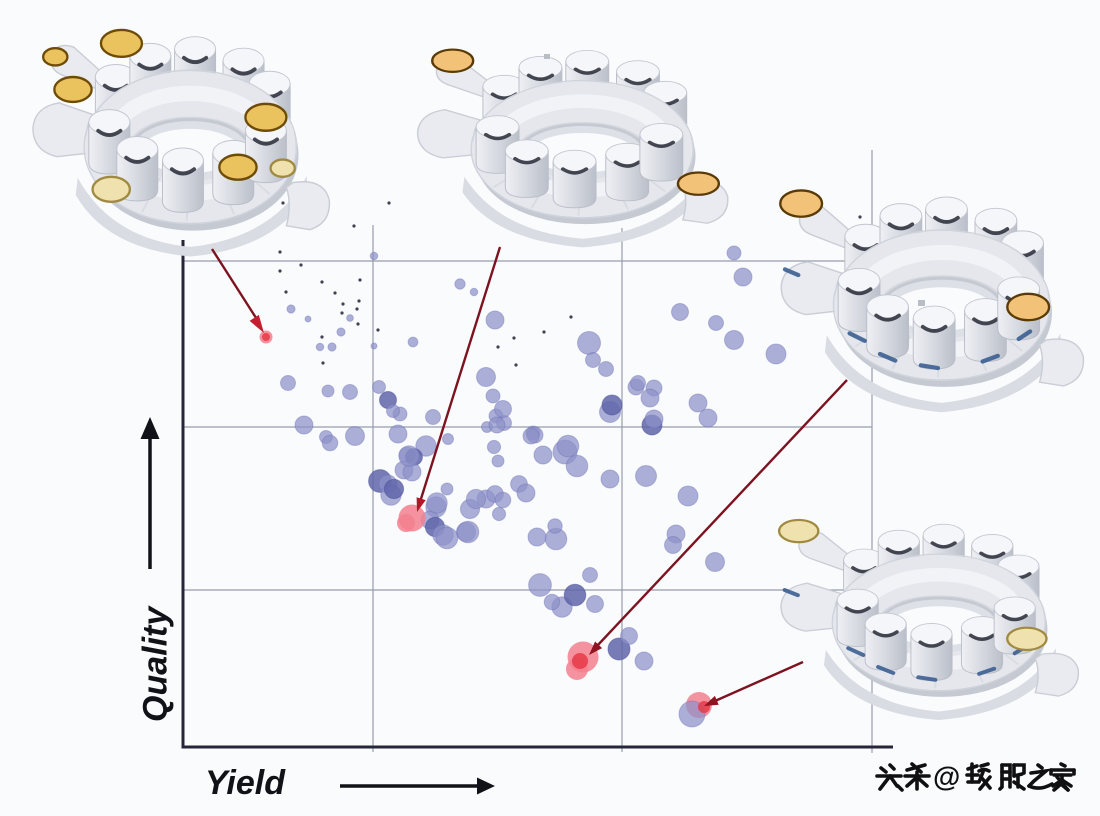 This screenshot has height=816, width=1100. Describe the element at coordinates (156, 663) in the screenshot. I see `svg-text: Quality` at that location.